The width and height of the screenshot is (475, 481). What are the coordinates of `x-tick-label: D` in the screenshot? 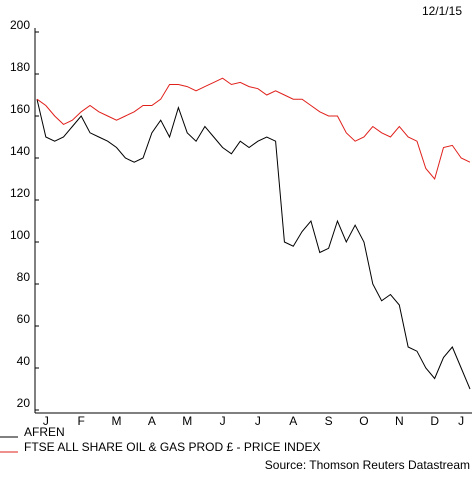 It's located at (434, 421).